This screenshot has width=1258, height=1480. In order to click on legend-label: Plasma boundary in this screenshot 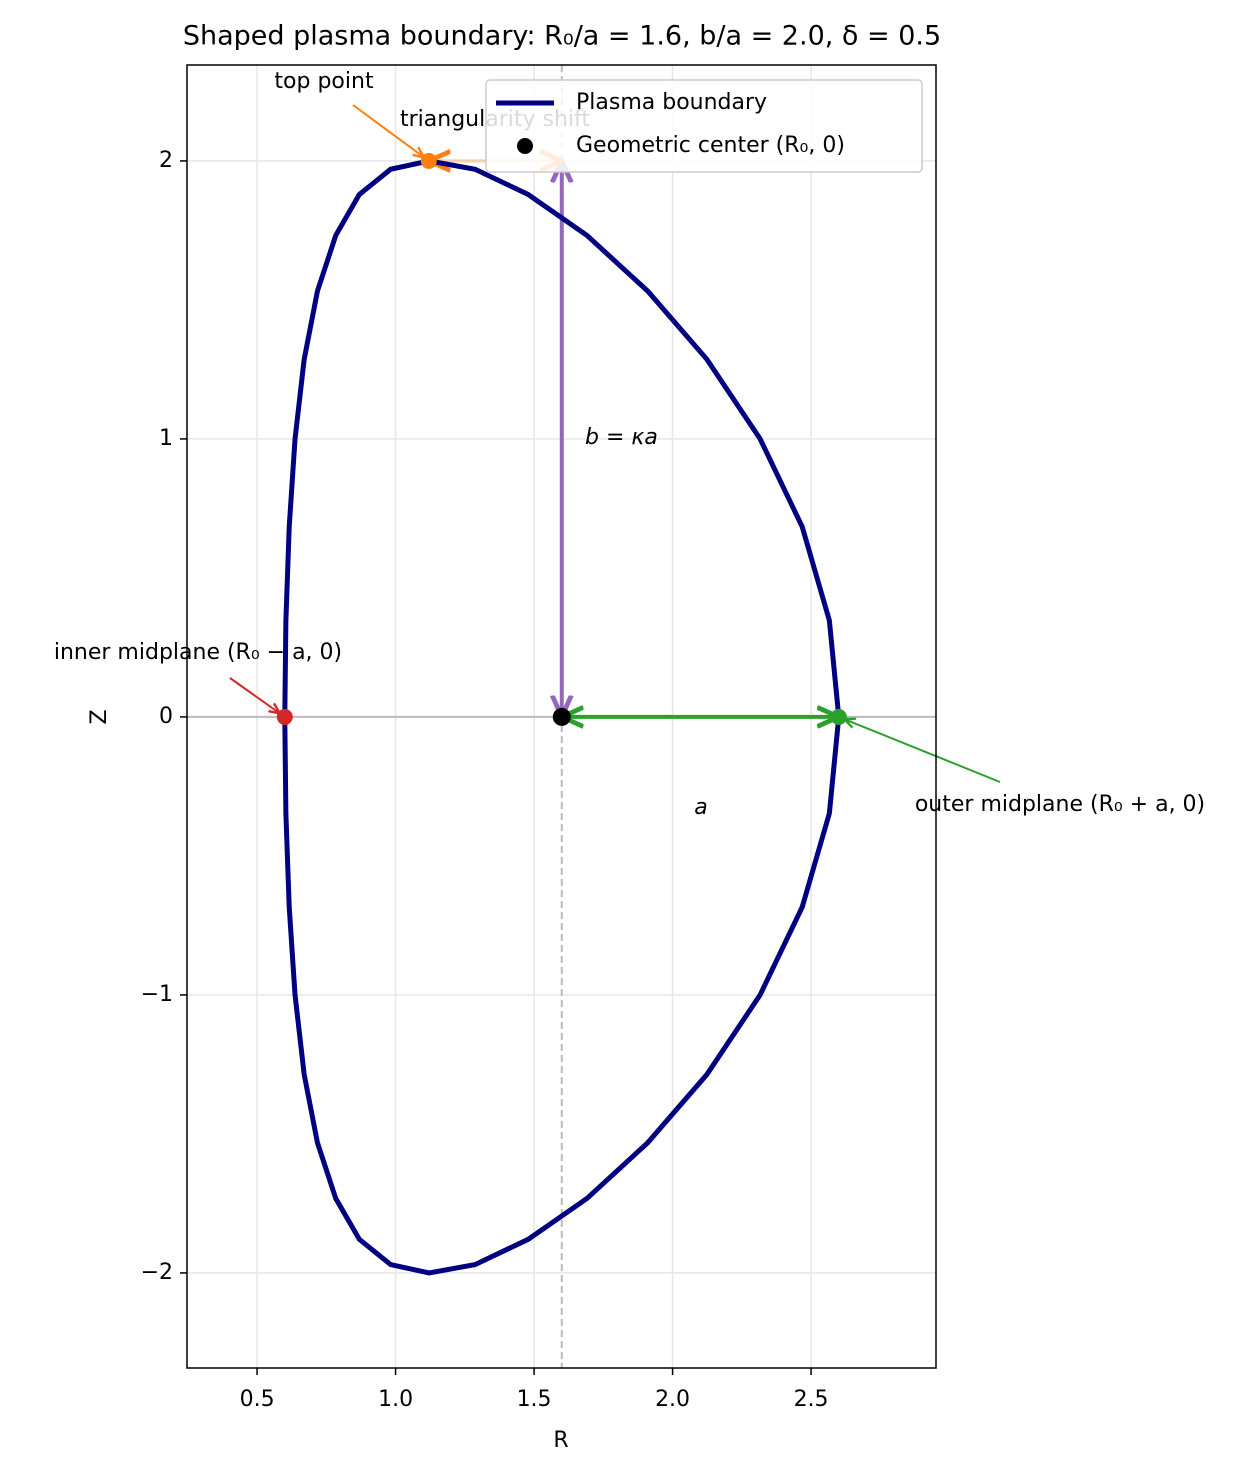, I will do `click(671, 102)`.